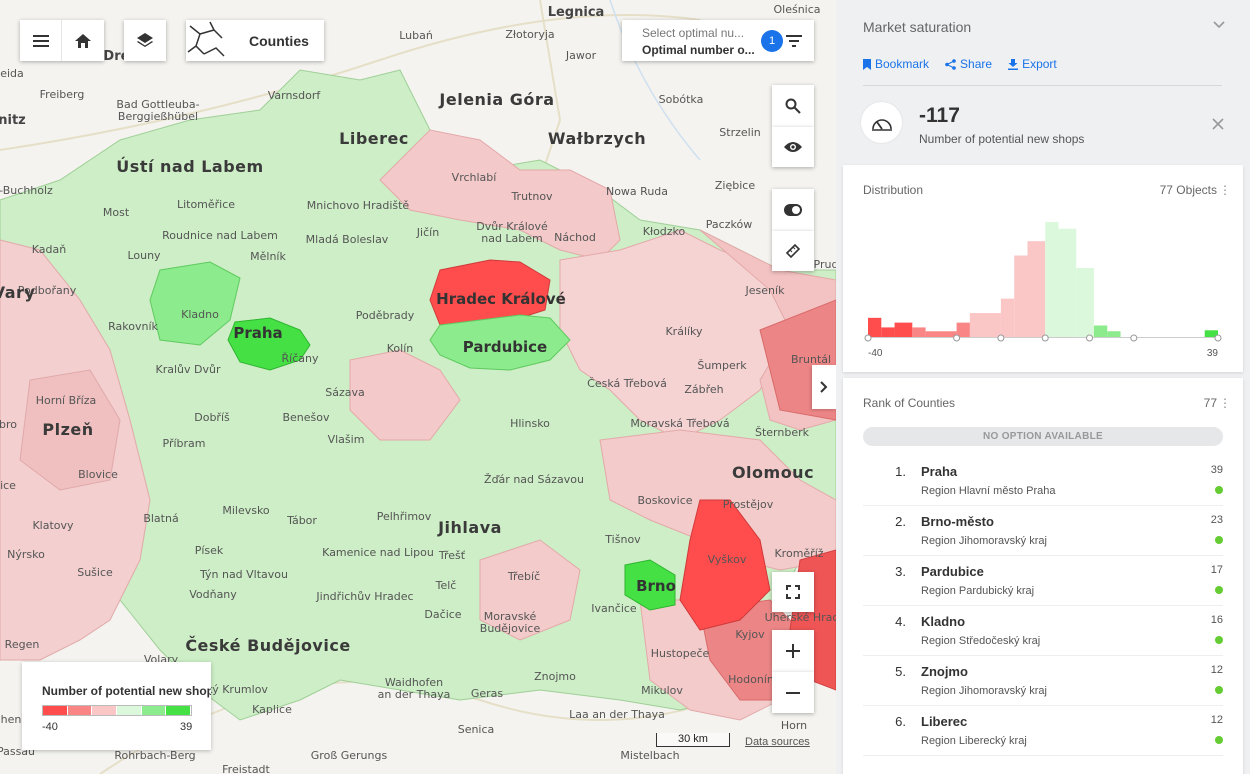  What do you see at coordinates (1219, 25) in the screenshot?
I see `chevron-down-icon` at bounding box center [1219, 25].